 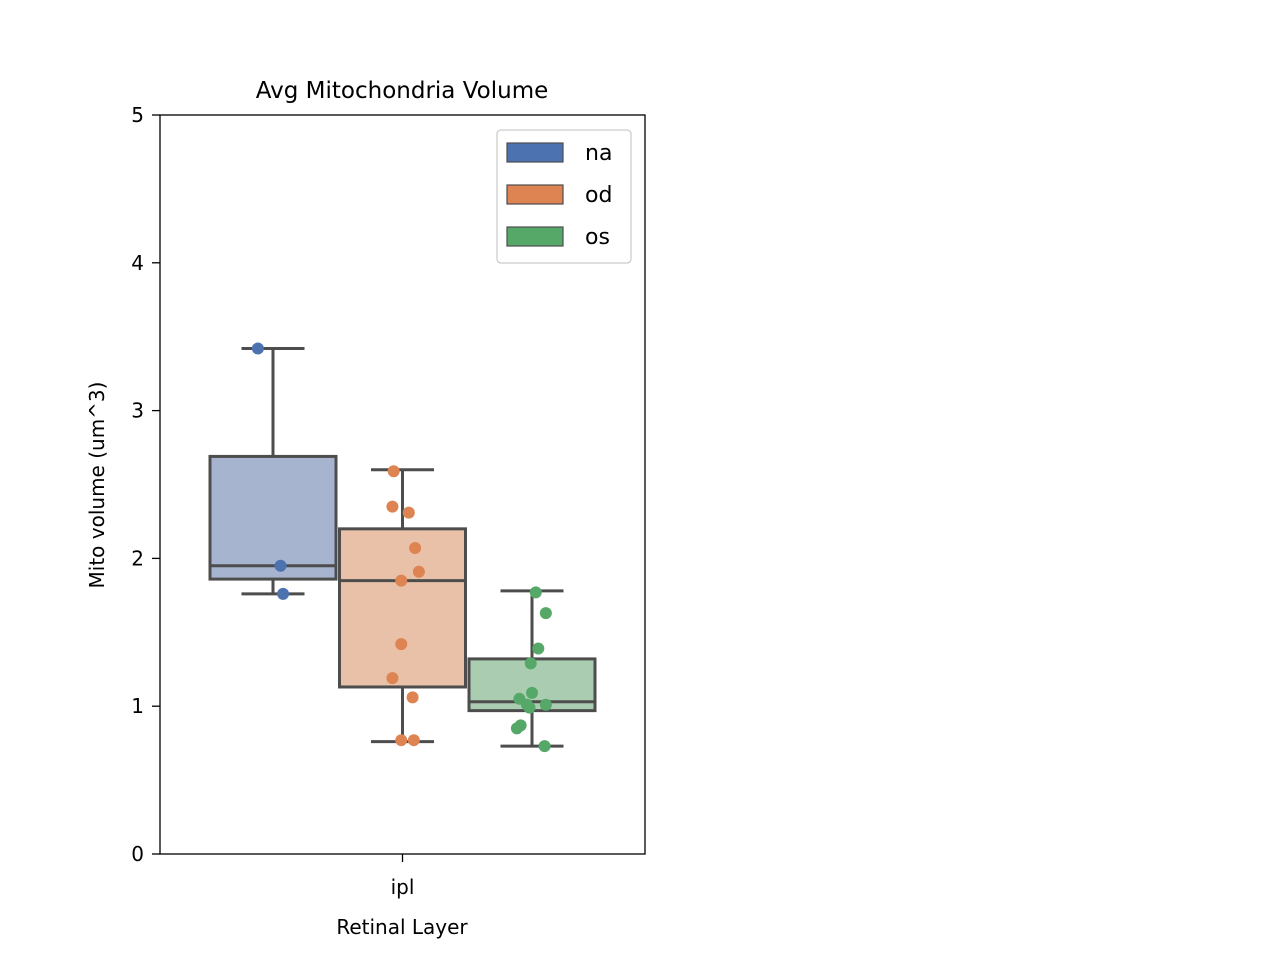 I want to click on x-axis: ipl, so click(x=403, y=876).